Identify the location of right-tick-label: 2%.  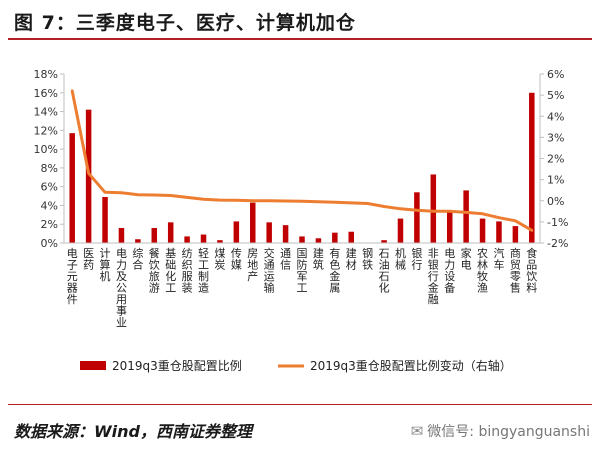
(555, 159).